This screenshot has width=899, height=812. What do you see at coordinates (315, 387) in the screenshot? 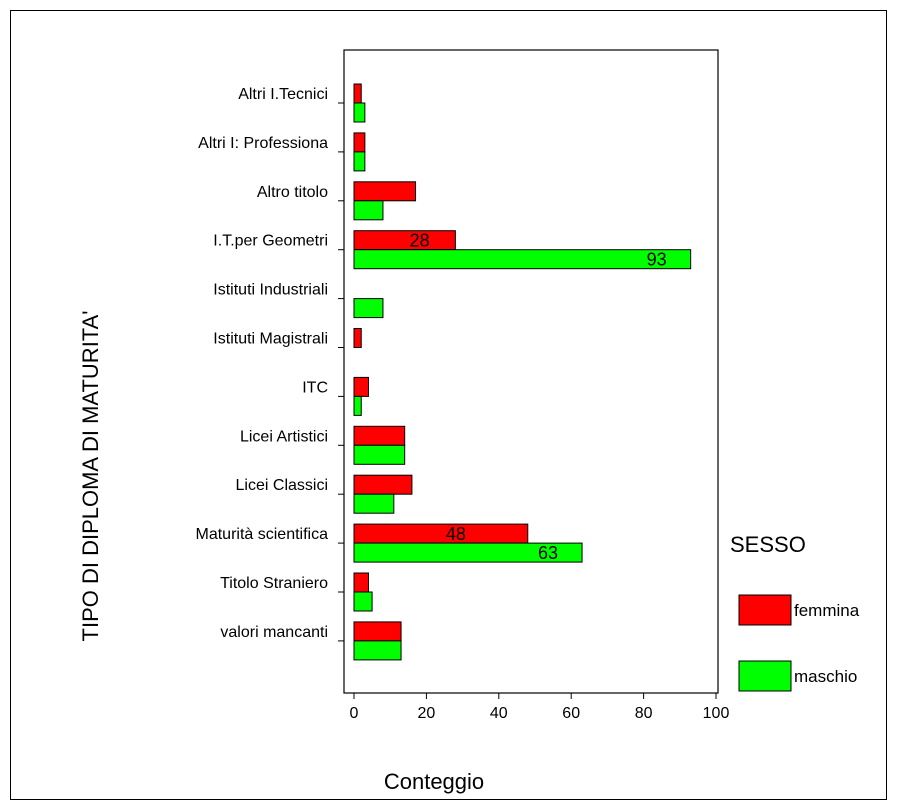
I see `category-label: ITC` at bounding box center [315, 387].